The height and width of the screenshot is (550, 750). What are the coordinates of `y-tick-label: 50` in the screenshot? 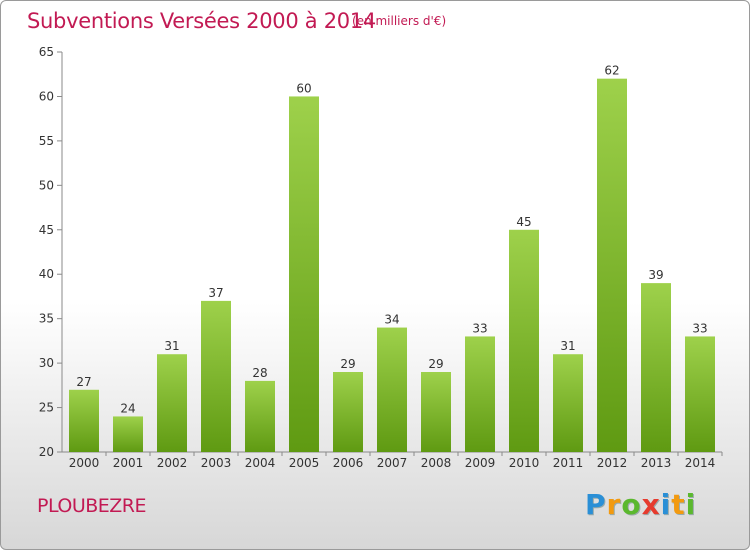 It's located at (46, 185).